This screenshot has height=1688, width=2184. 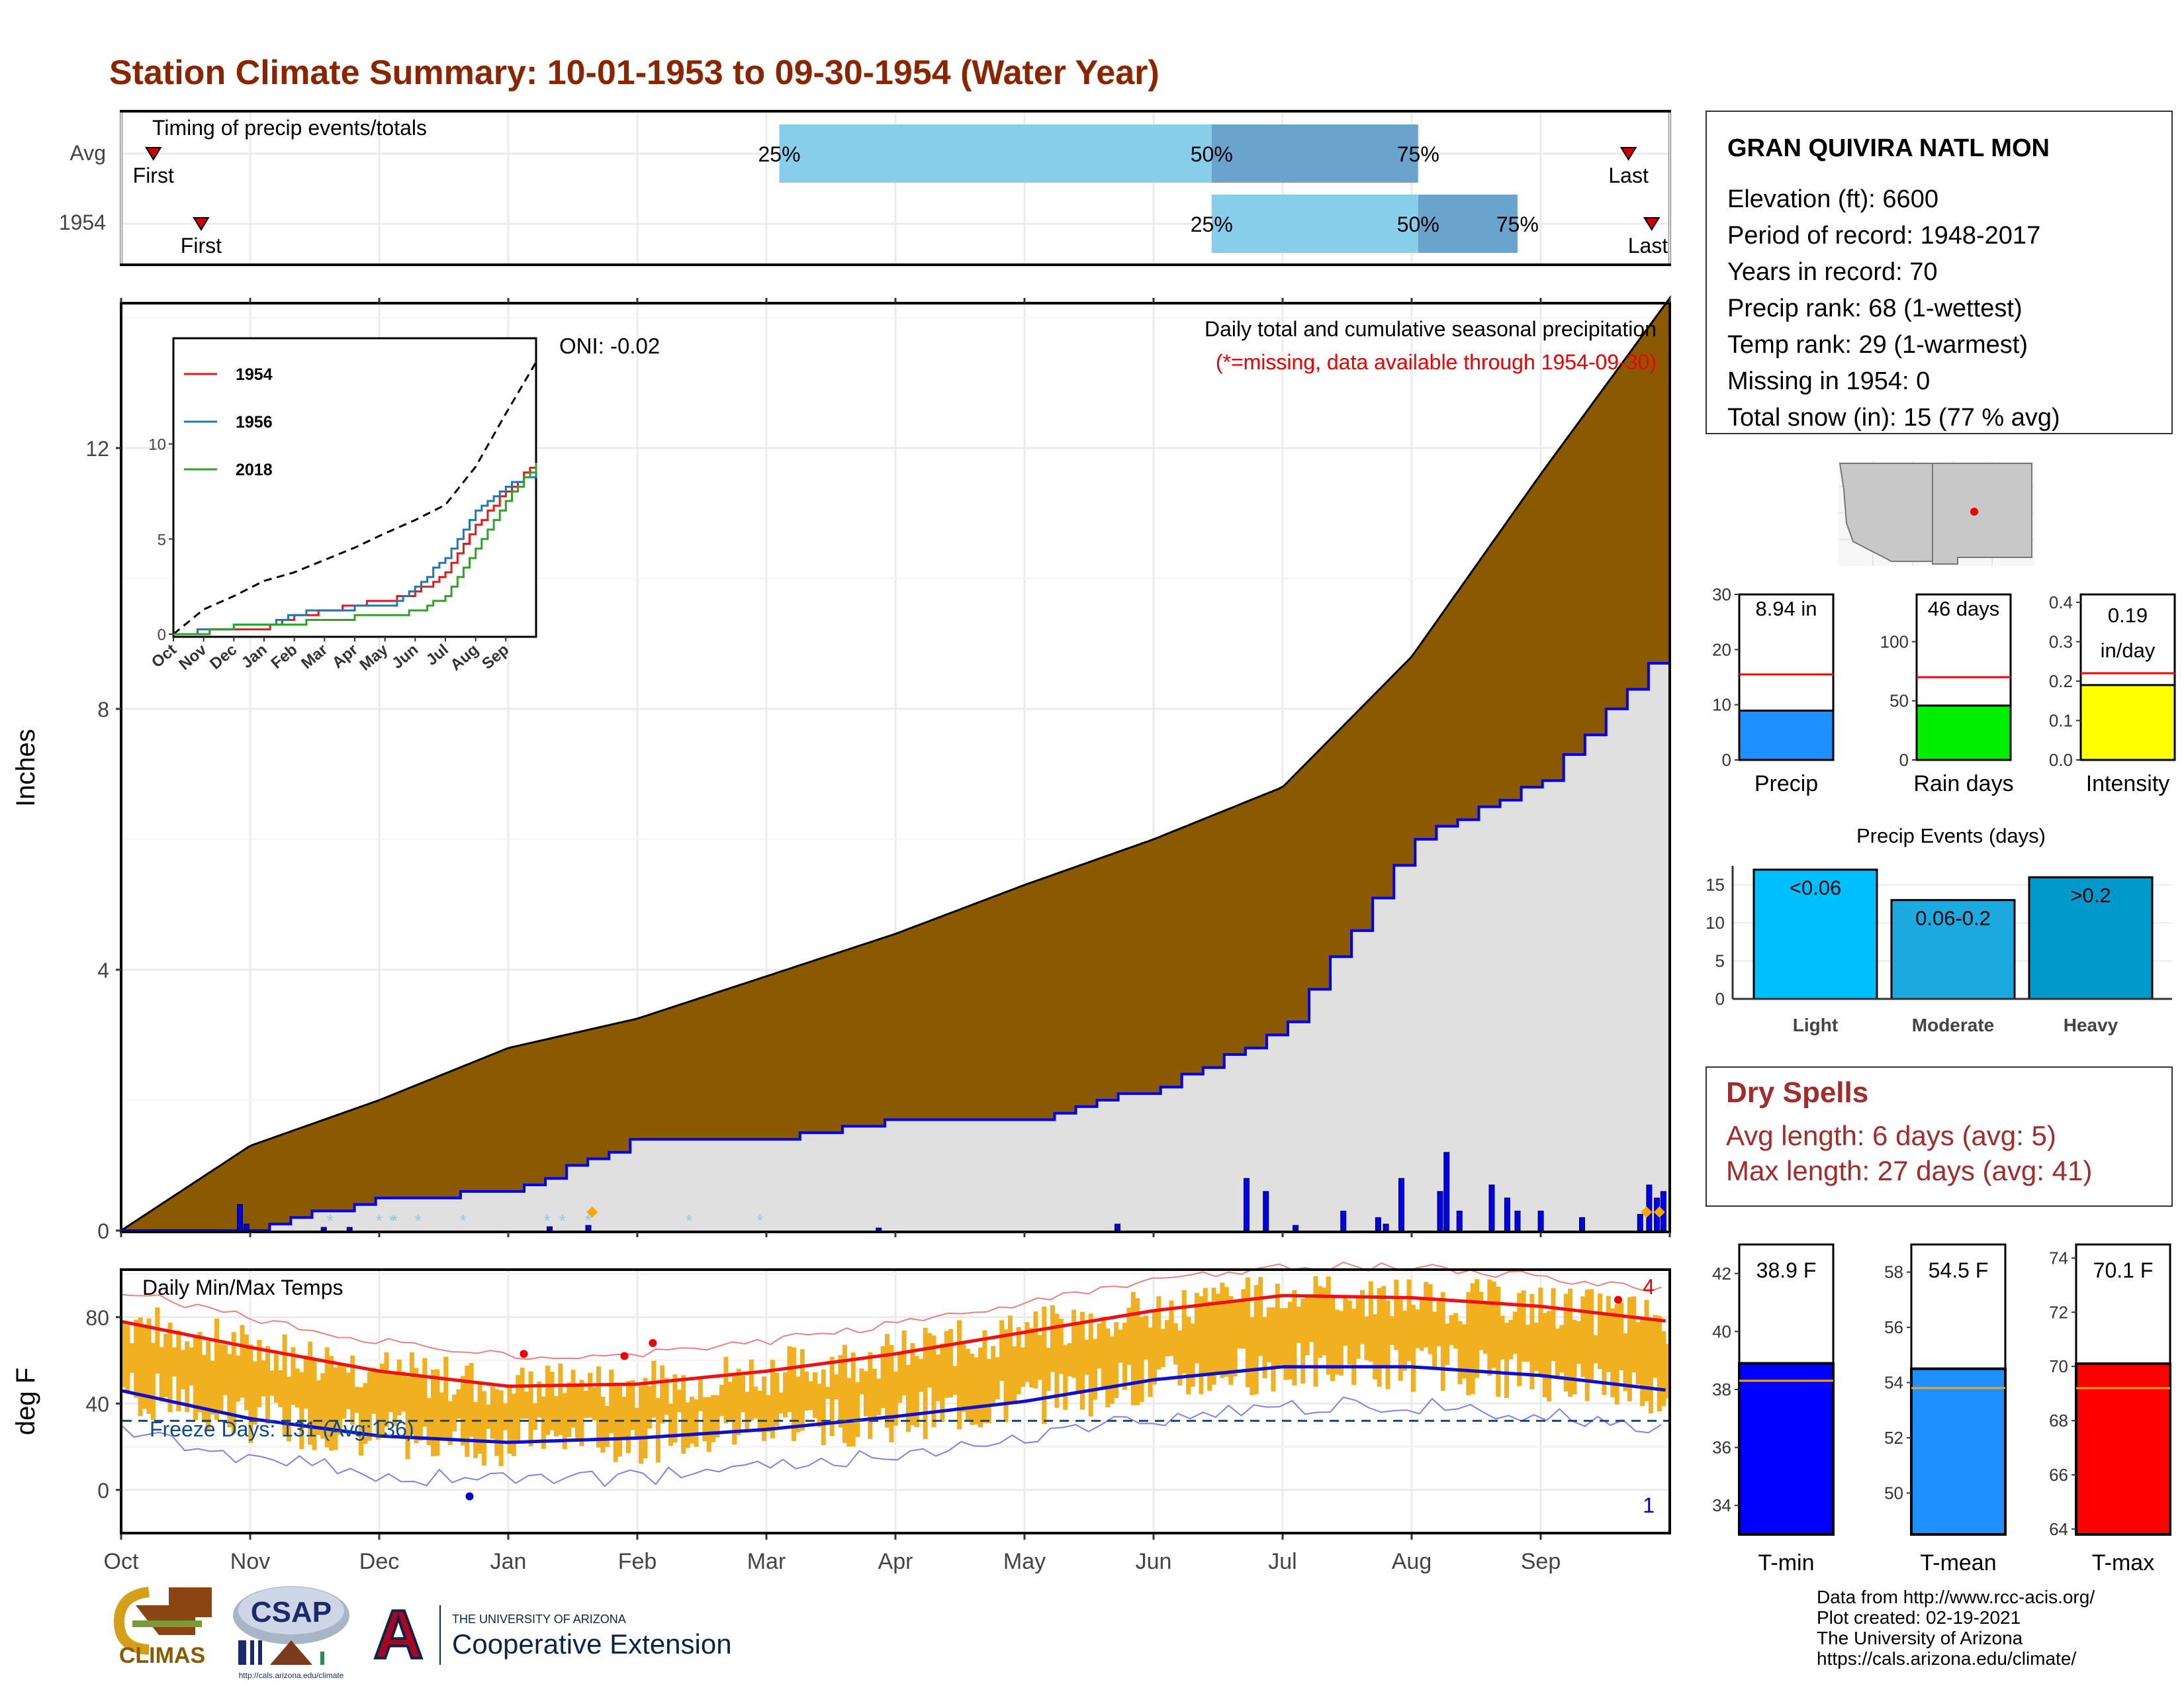 I want to click on record-high-marker, so click(x=653, y=1342).